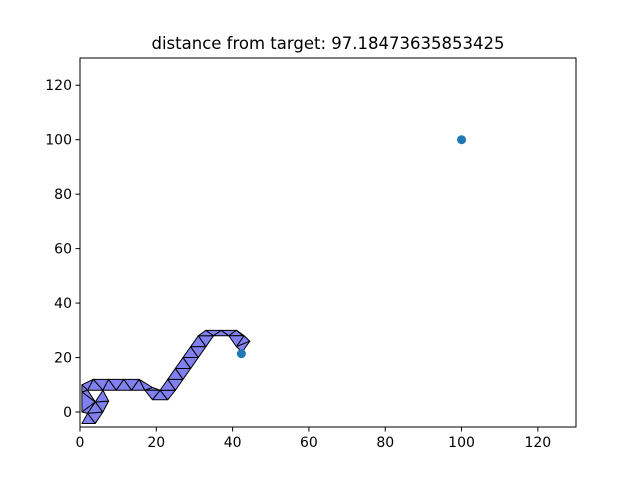  Describe the element at coordinates (58, 86) in the screenshot. I see `y-tick-label: 120` at that location.